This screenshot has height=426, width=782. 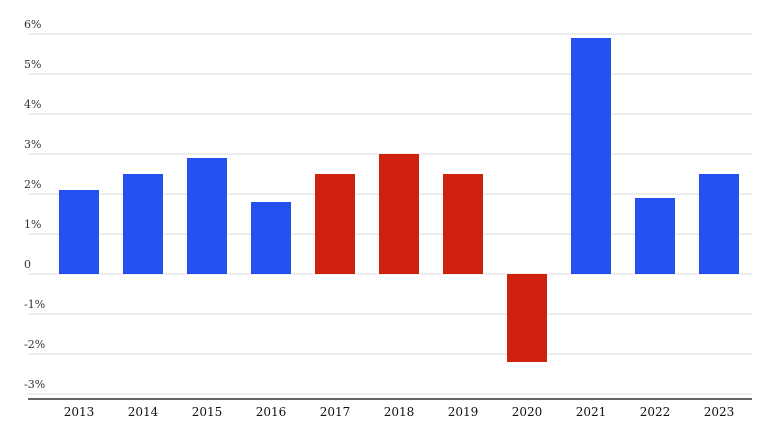 What do you see at coordinates (591, 156) in the screenshot?
I see `bar-2021` at bounding box center [591, 156].